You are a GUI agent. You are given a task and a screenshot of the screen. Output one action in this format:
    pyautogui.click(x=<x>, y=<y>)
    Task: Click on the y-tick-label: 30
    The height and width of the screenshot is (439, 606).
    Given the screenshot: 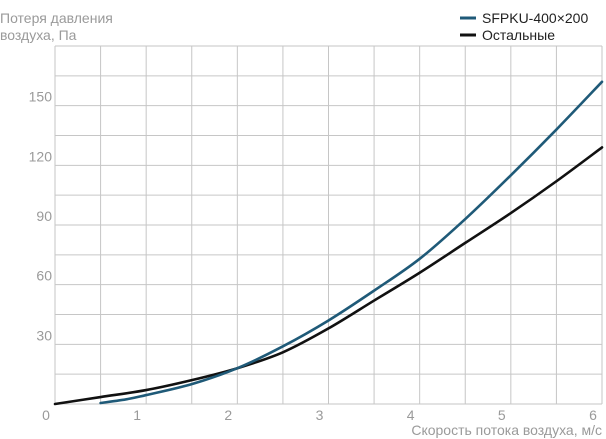 What is the action you would take?
    pyautogui.click(x=44, y=335)
    